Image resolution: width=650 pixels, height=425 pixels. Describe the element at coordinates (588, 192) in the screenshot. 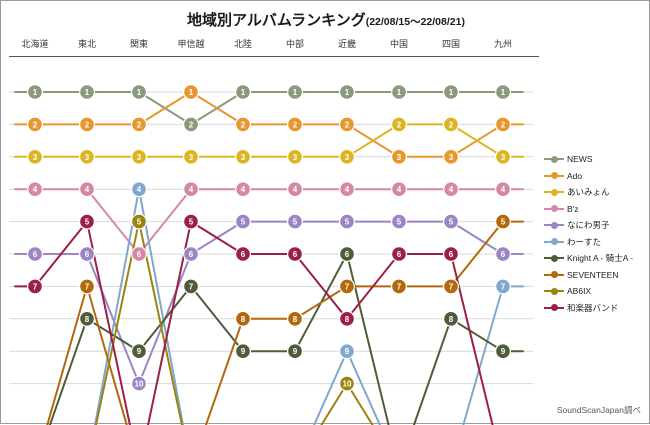

I see `legend-label: あいみょん` at that location.